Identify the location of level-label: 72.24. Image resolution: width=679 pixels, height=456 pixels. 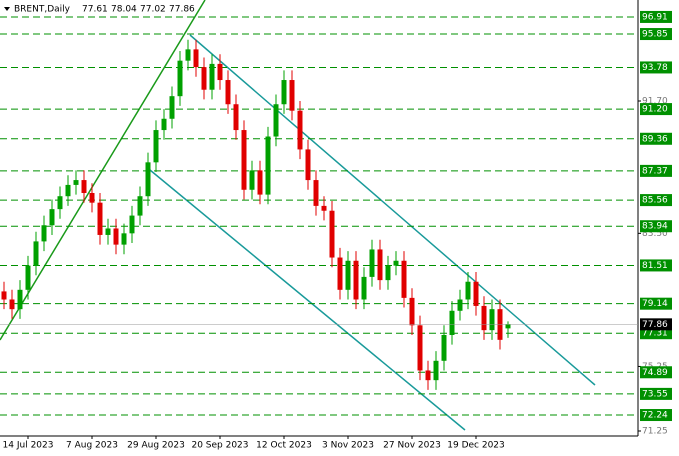
(655, 416).